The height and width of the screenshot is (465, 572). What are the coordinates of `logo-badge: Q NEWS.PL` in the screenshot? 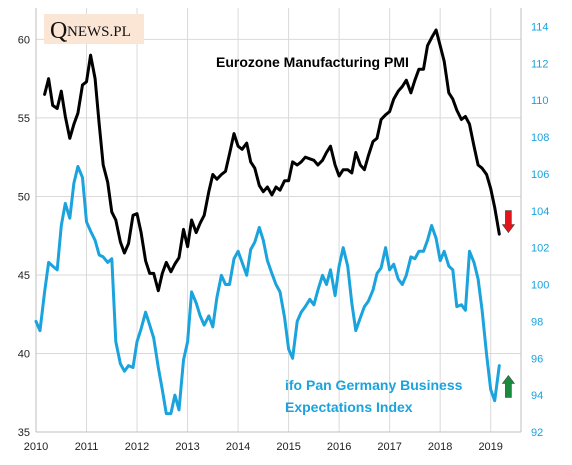 It's located at (94, 29).